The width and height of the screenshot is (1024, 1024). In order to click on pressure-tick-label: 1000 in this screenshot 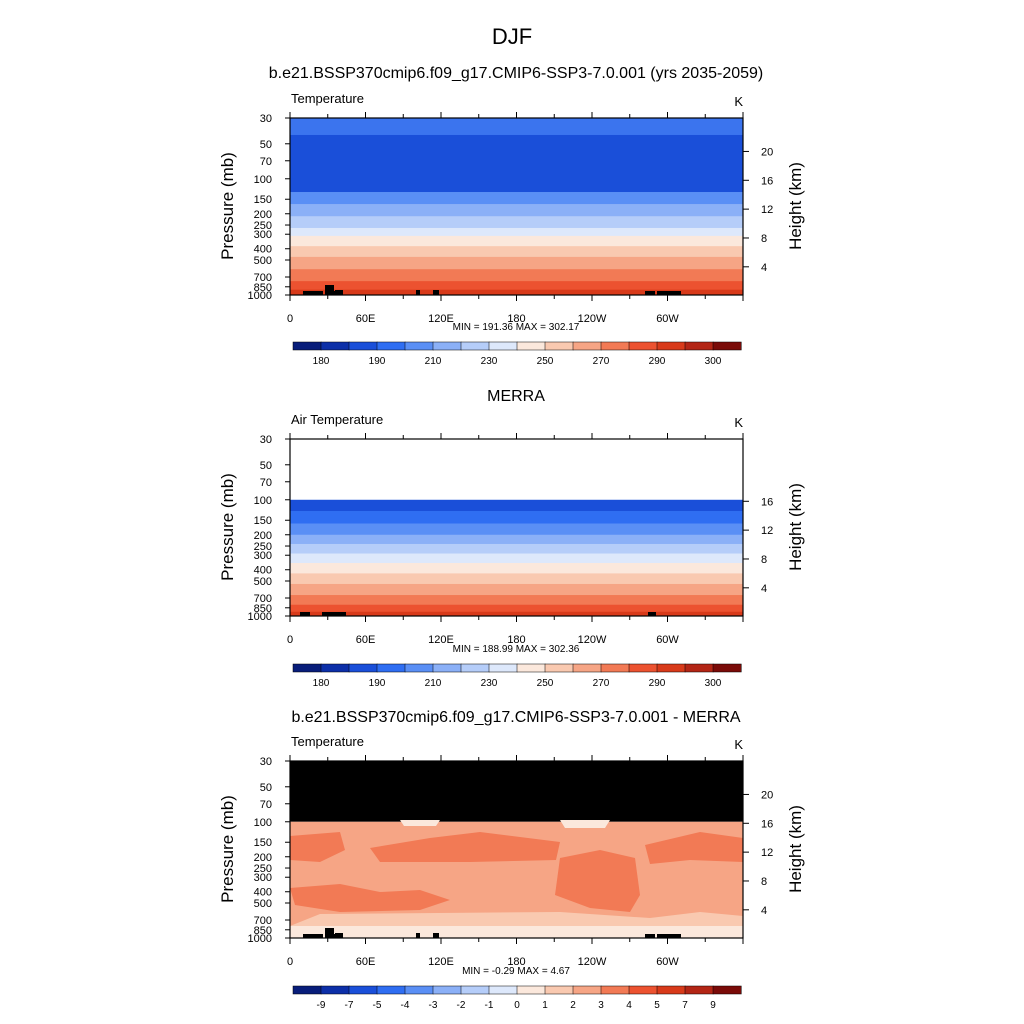, I will do `click(260, 296)`.